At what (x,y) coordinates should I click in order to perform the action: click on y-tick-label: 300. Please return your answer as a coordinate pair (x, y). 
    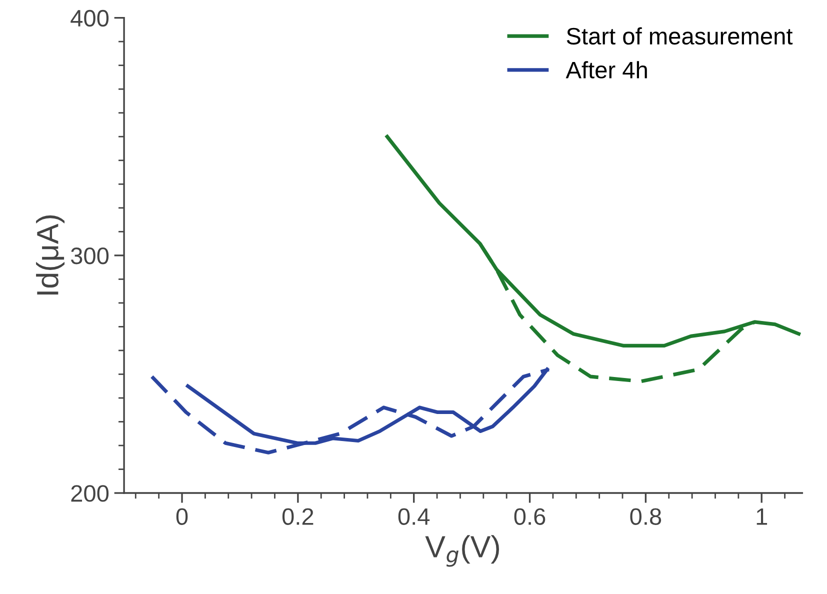
    Looking at the image, I should click on (89, 255).